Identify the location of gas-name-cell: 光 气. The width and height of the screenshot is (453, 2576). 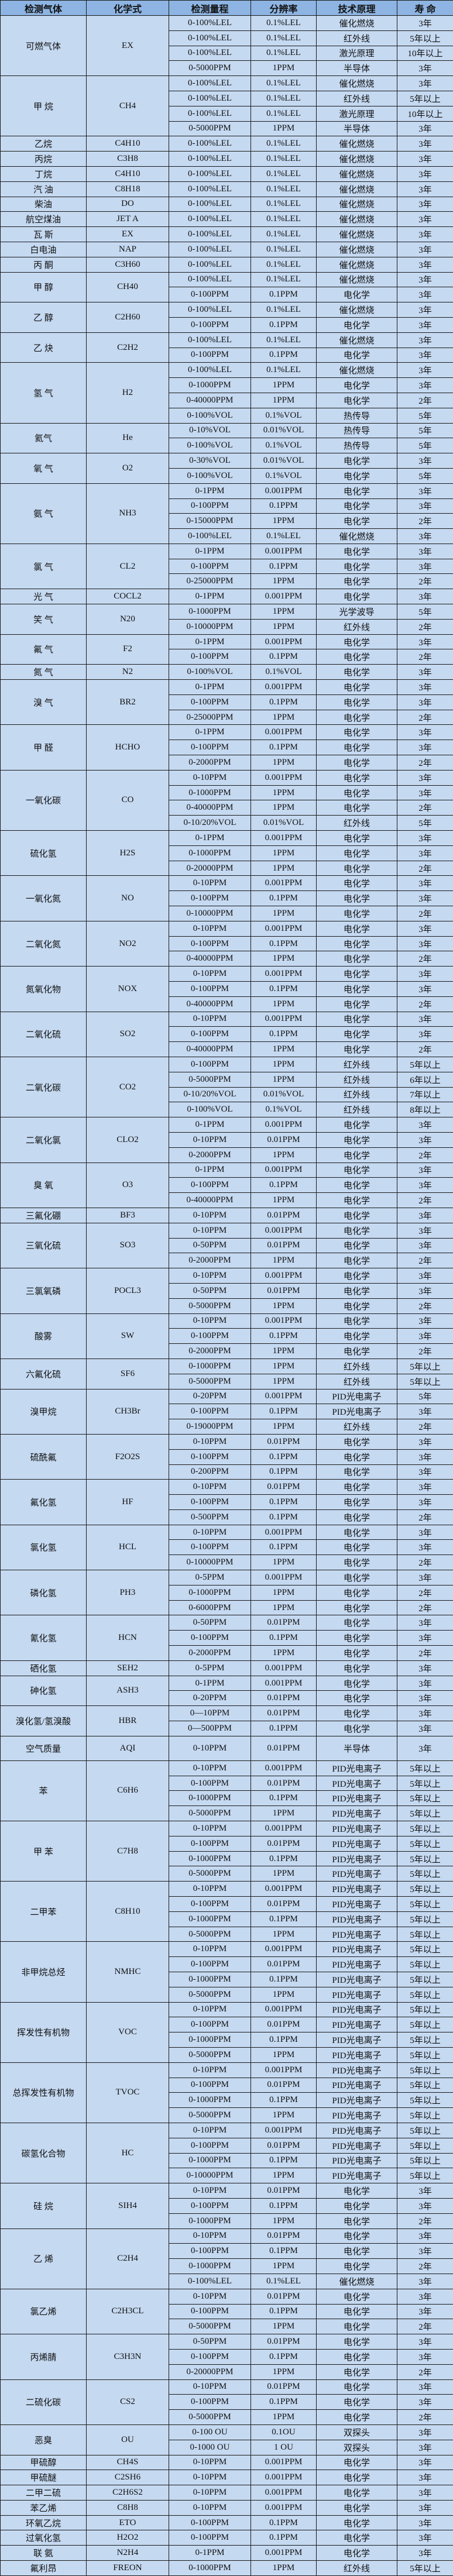
(44, 596).